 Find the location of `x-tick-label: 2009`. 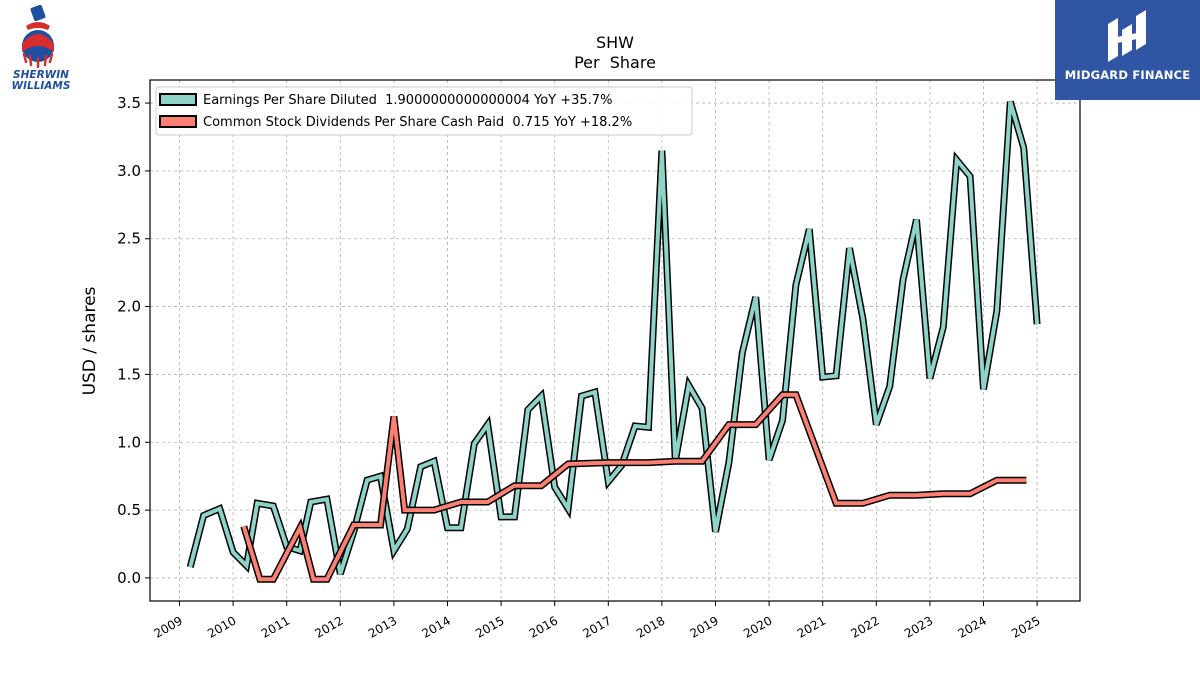

x-tick-label: 2009 is located at coordinates (168, 626).